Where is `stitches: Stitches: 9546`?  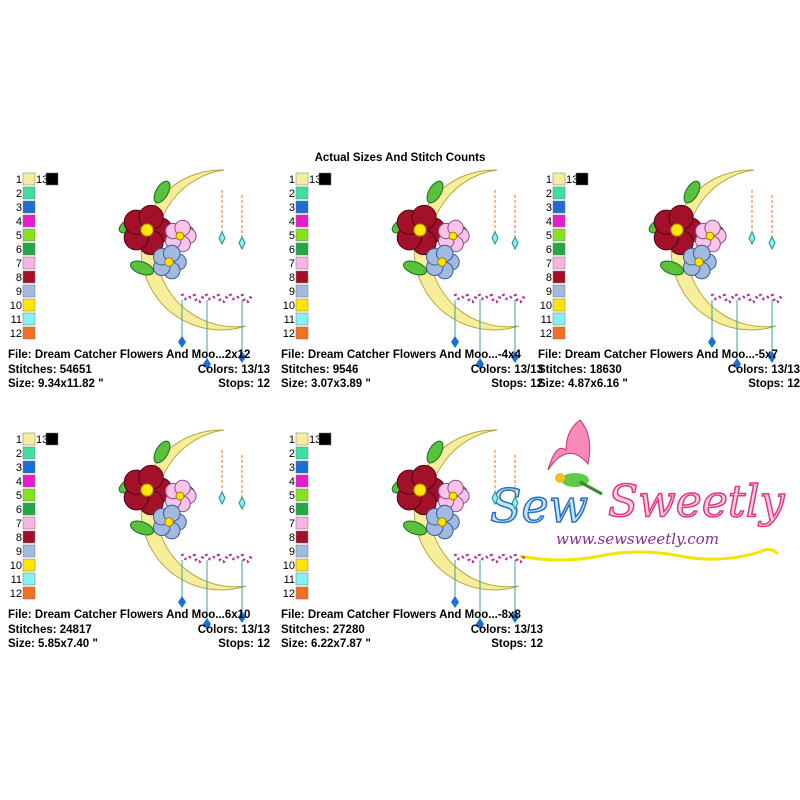
stitches: Stitches: 9546 is located at coordinates (319, 370).